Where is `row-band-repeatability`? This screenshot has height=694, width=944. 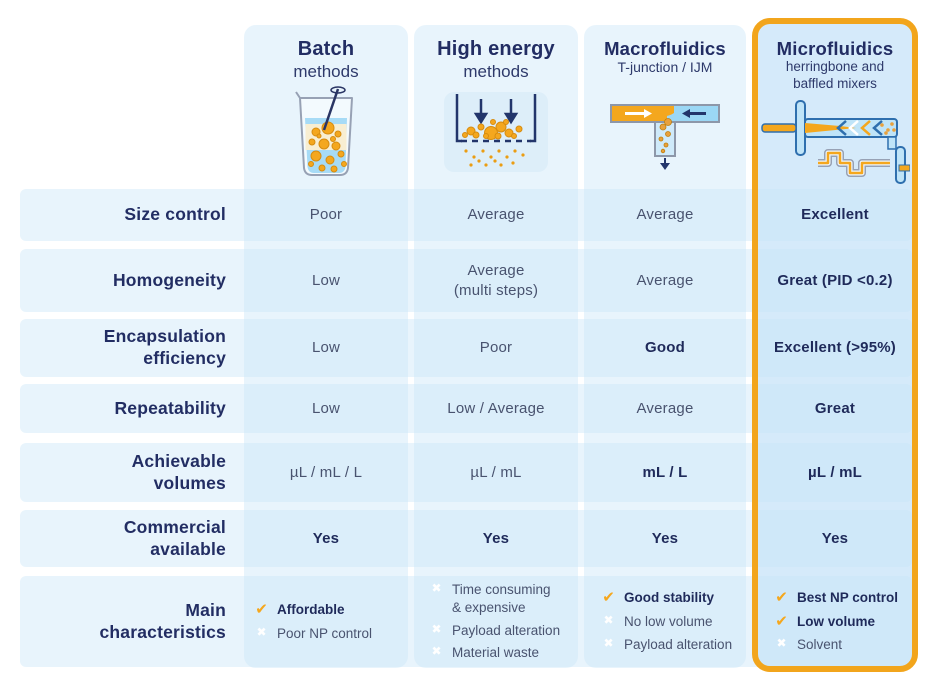
row-band-repeatability is located at coordinates (466, 408).